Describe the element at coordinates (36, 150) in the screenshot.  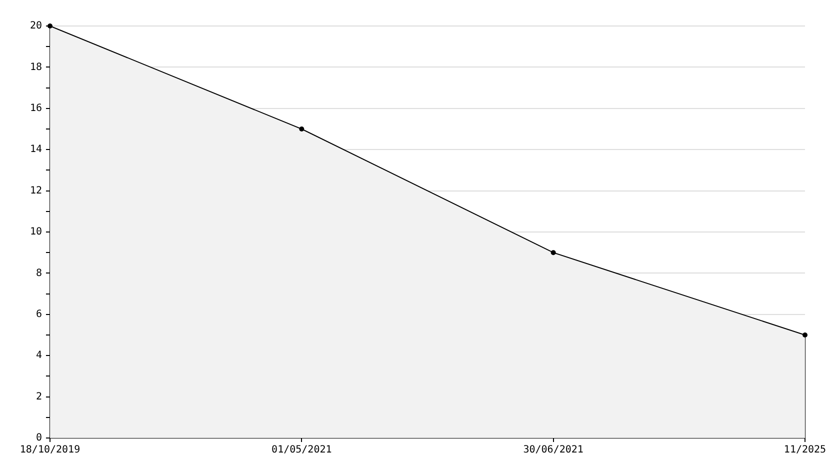
I see `y-tick-label: 14` at that location.